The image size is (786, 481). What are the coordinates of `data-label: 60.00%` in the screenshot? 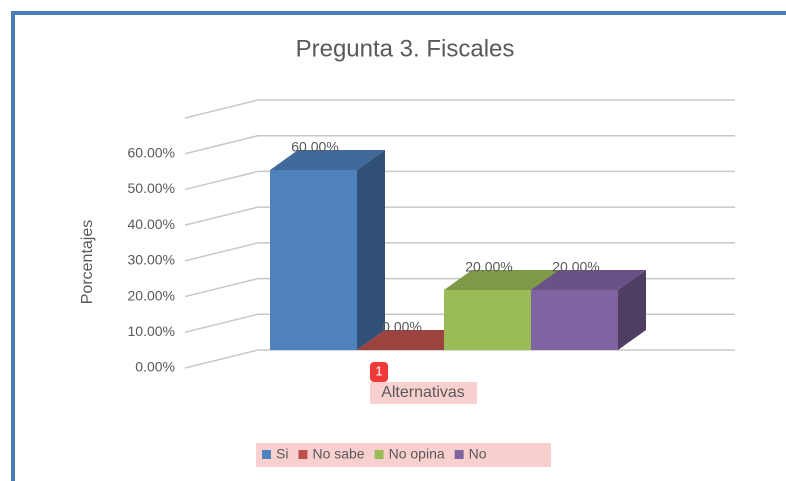 It's located at (314, 147).